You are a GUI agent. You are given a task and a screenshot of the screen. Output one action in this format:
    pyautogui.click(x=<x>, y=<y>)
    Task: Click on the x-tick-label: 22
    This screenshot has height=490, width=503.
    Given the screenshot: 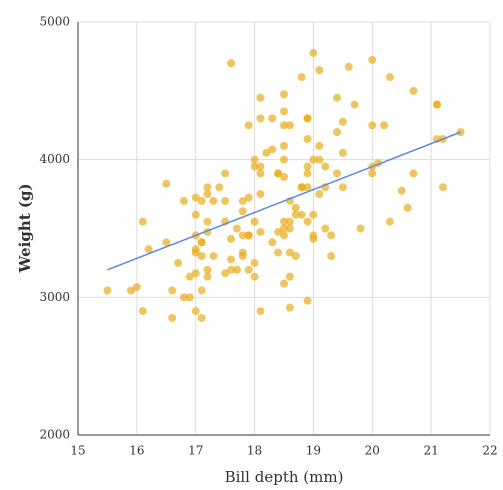 What is the action you would take?
    pyautogui.click(x=489, y=451)
    